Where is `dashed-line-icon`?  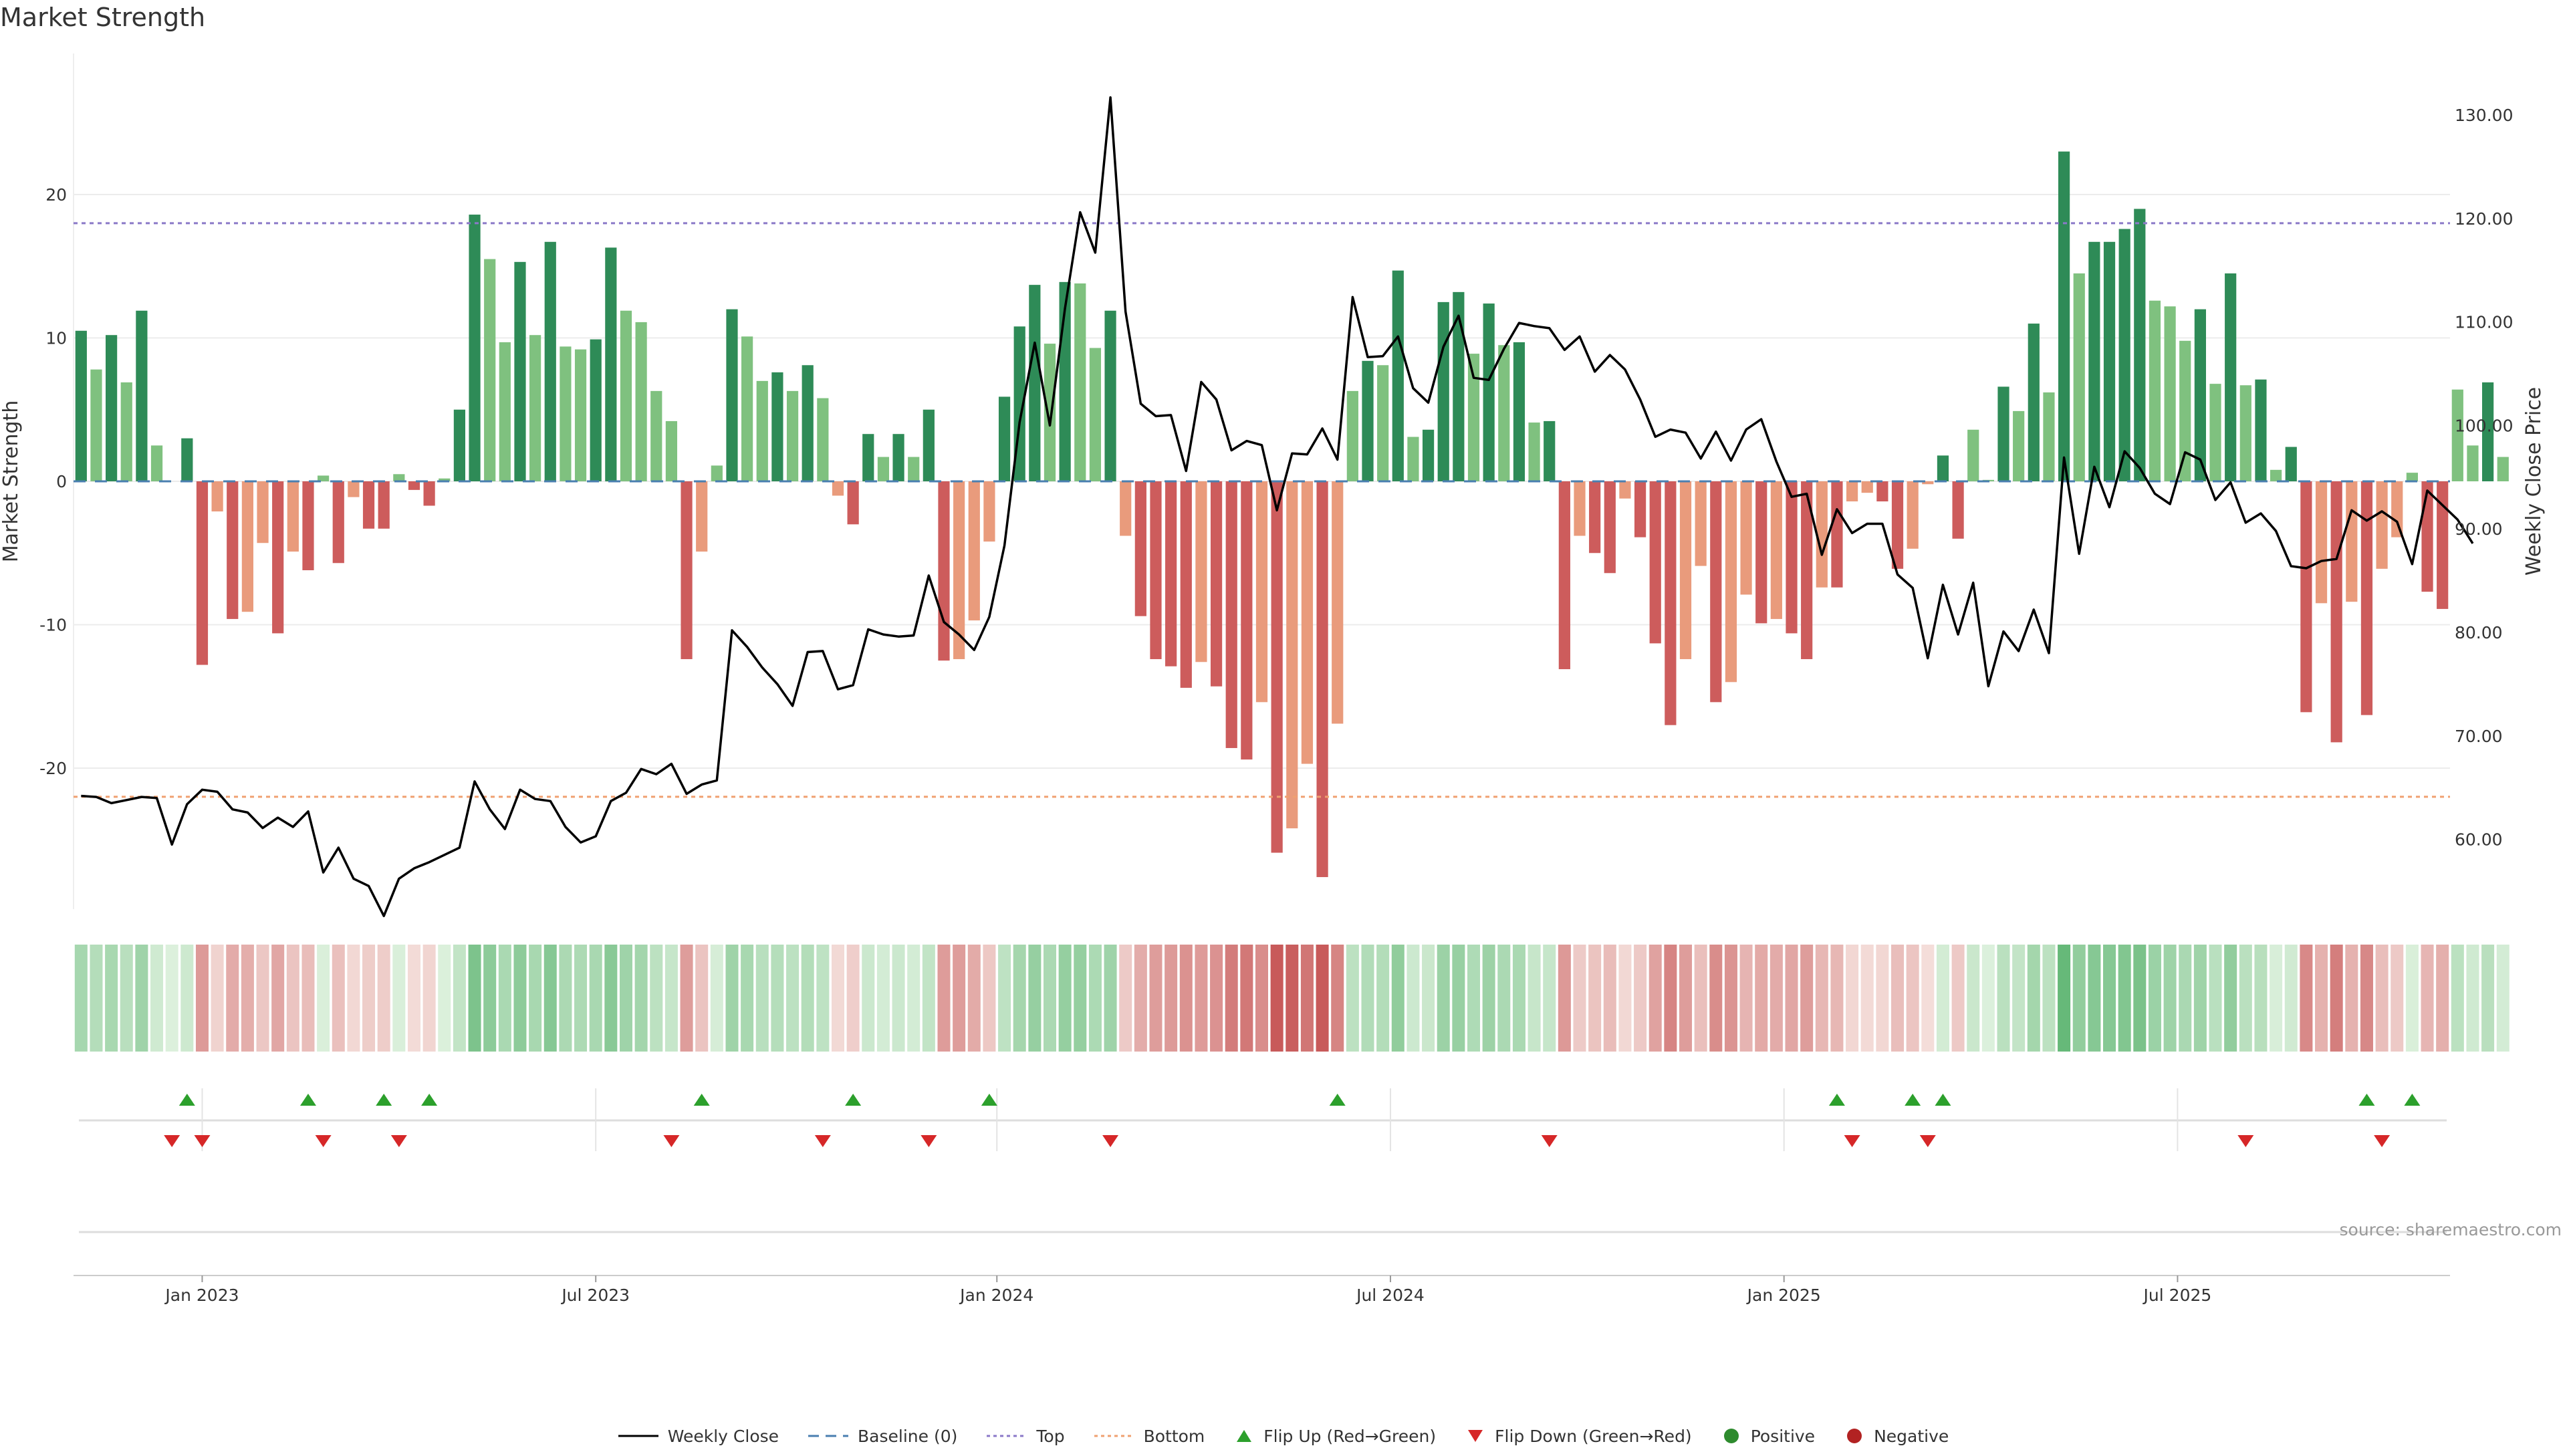
dashed-line-icon is located at coordinates (828, 1436).